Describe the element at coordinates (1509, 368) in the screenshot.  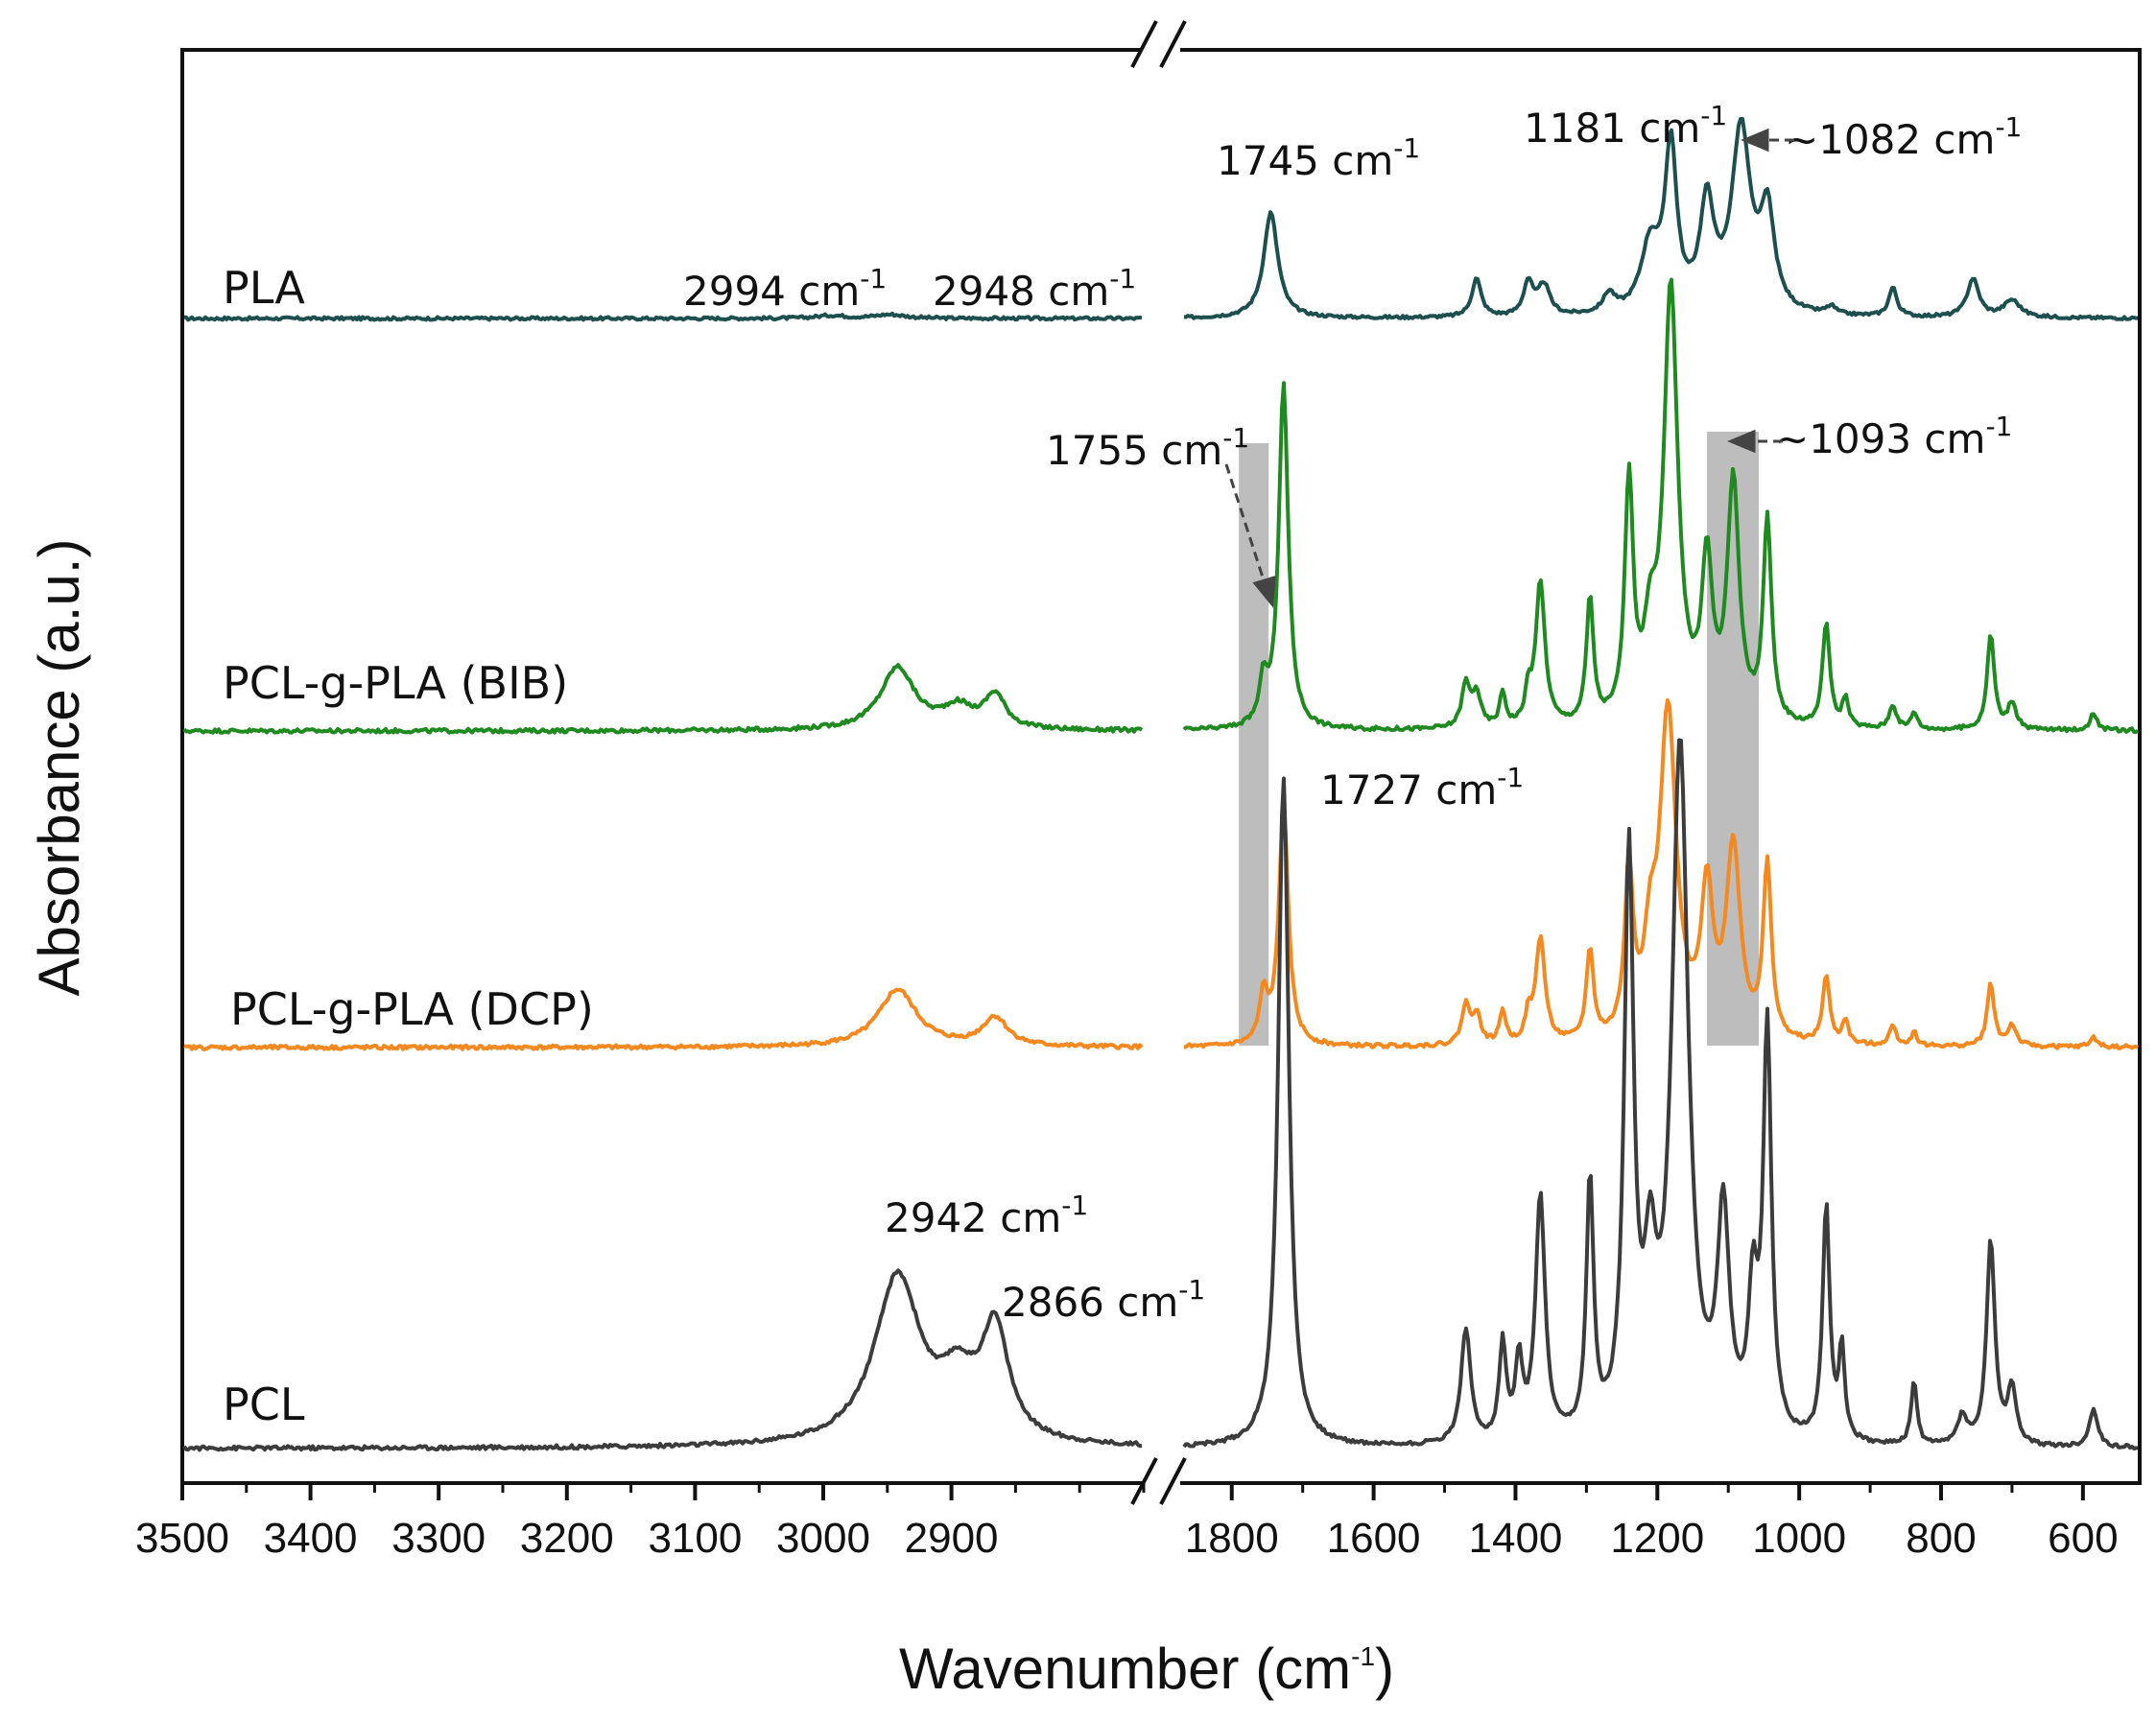
I see `annotation-arrows` at that location.